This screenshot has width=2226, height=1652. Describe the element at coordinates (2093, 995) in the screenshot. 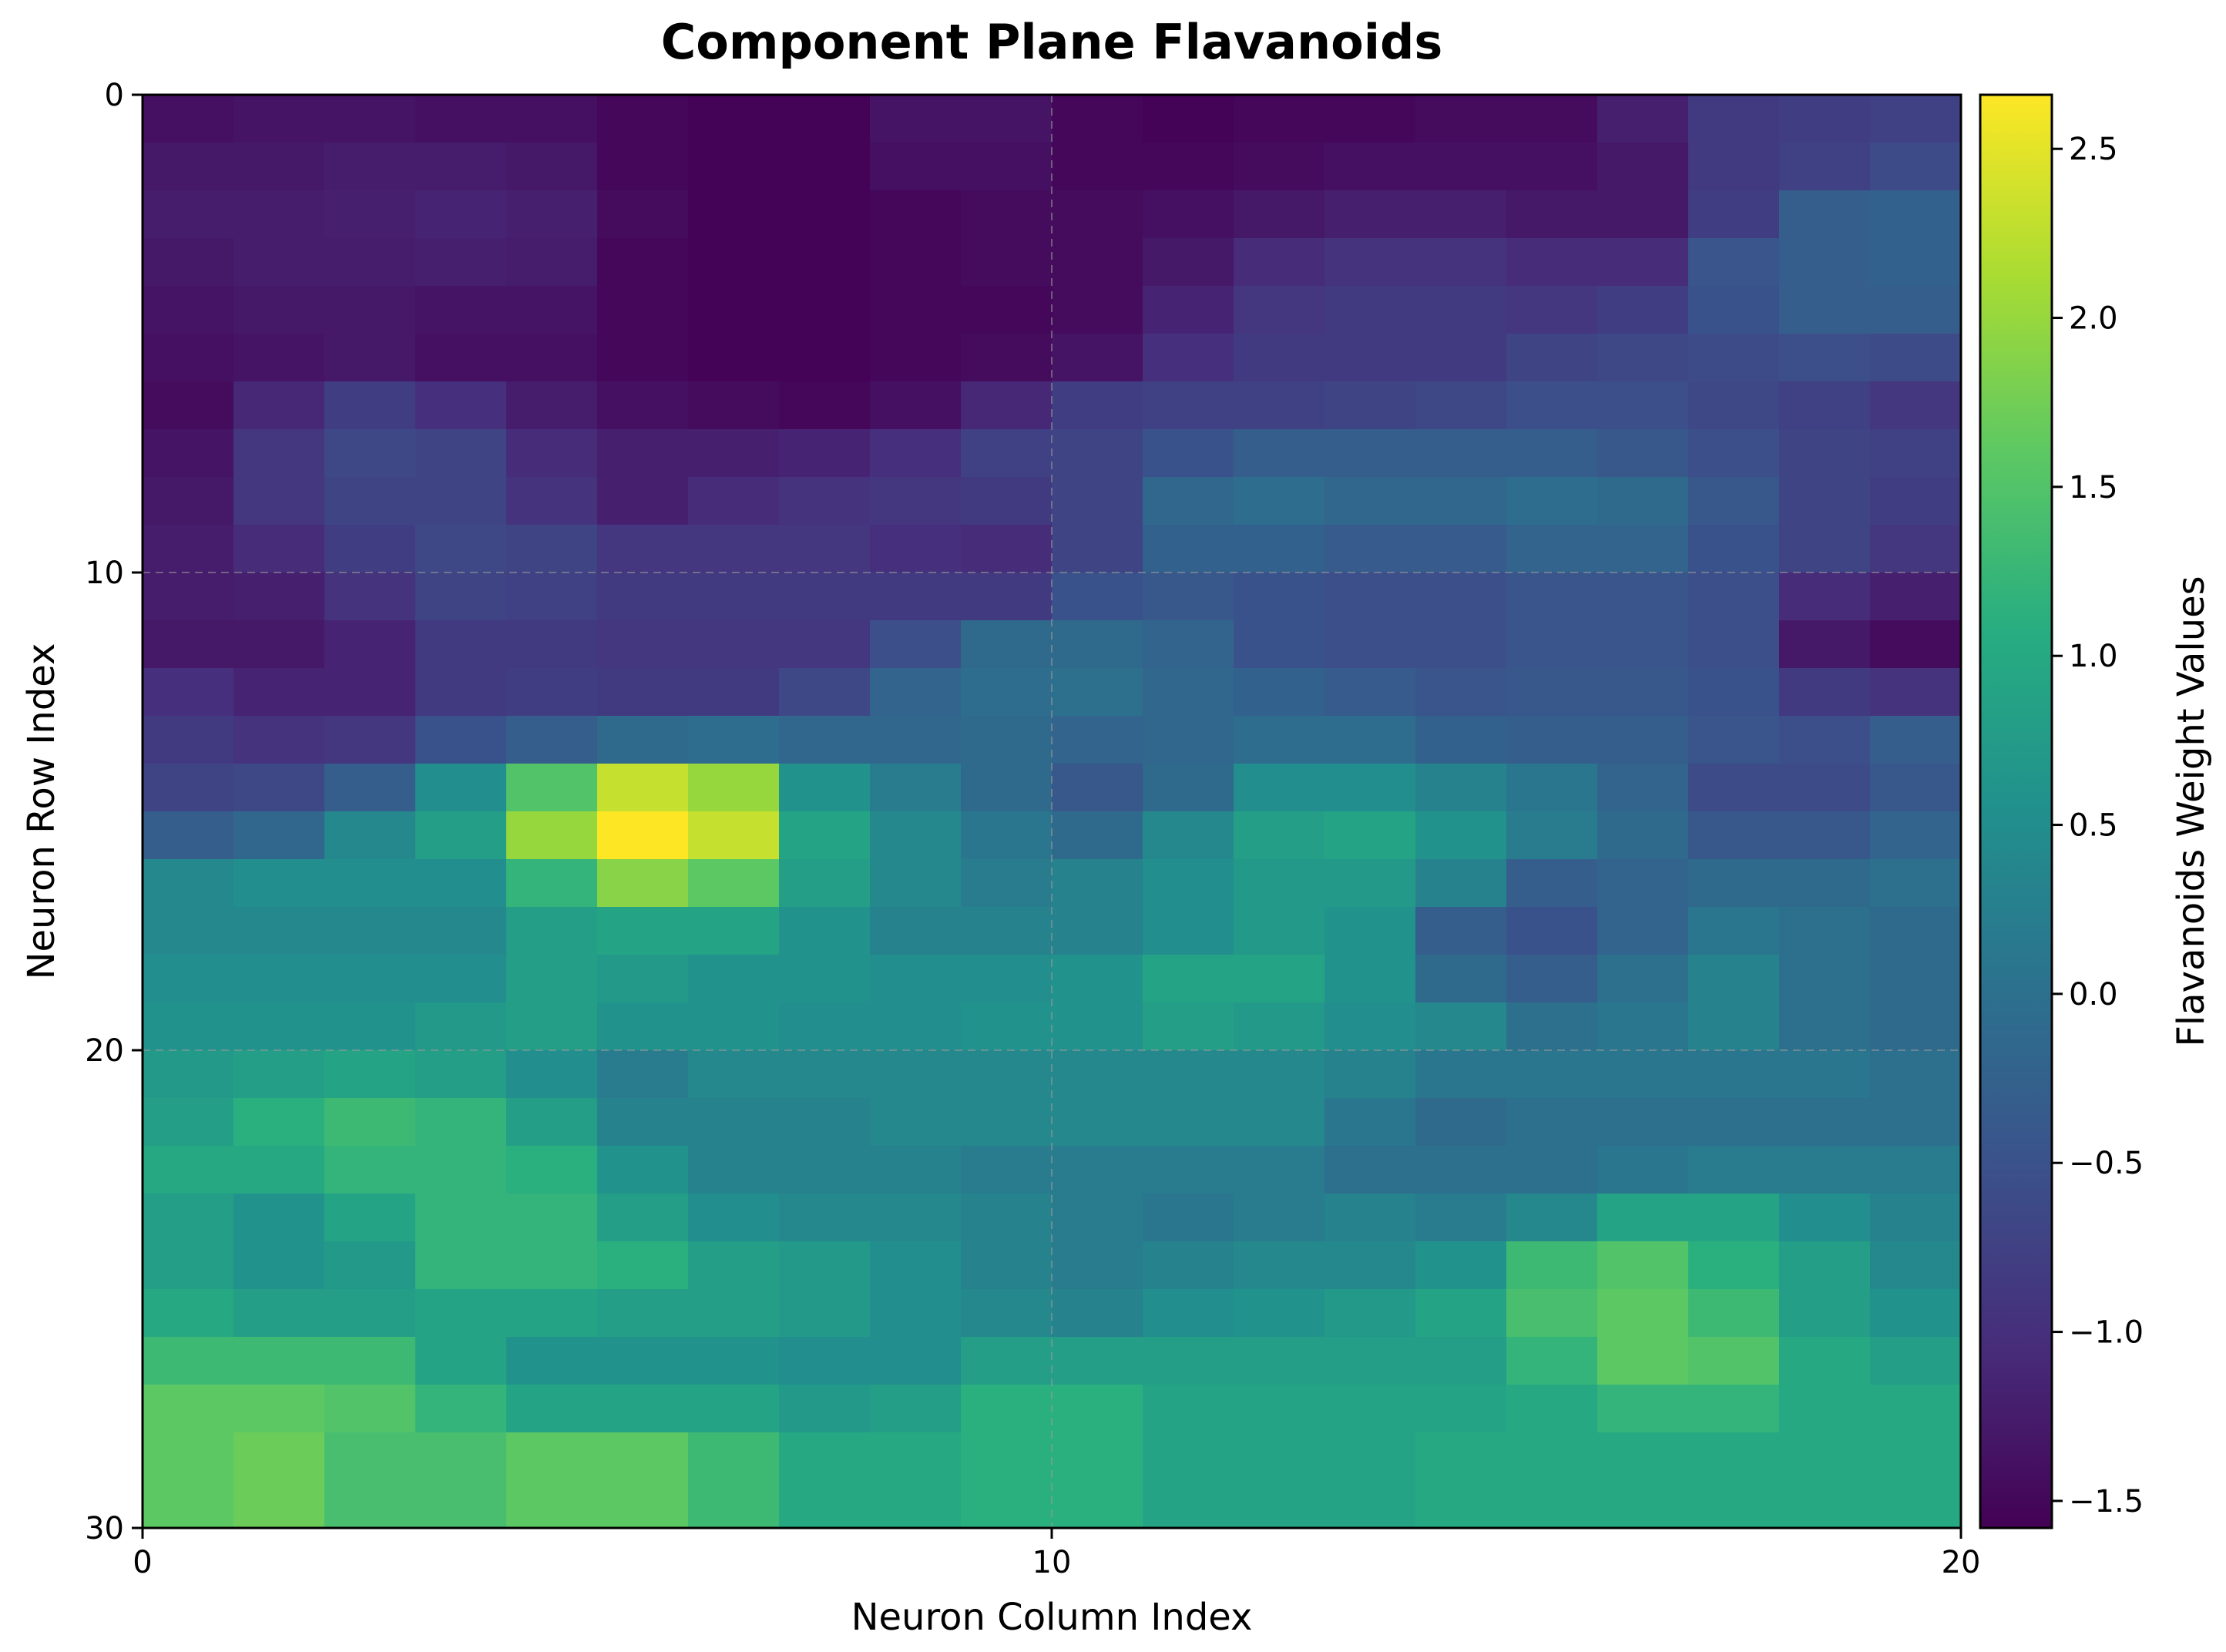

I see `colorbar-tick-label: 0.0` at that location.